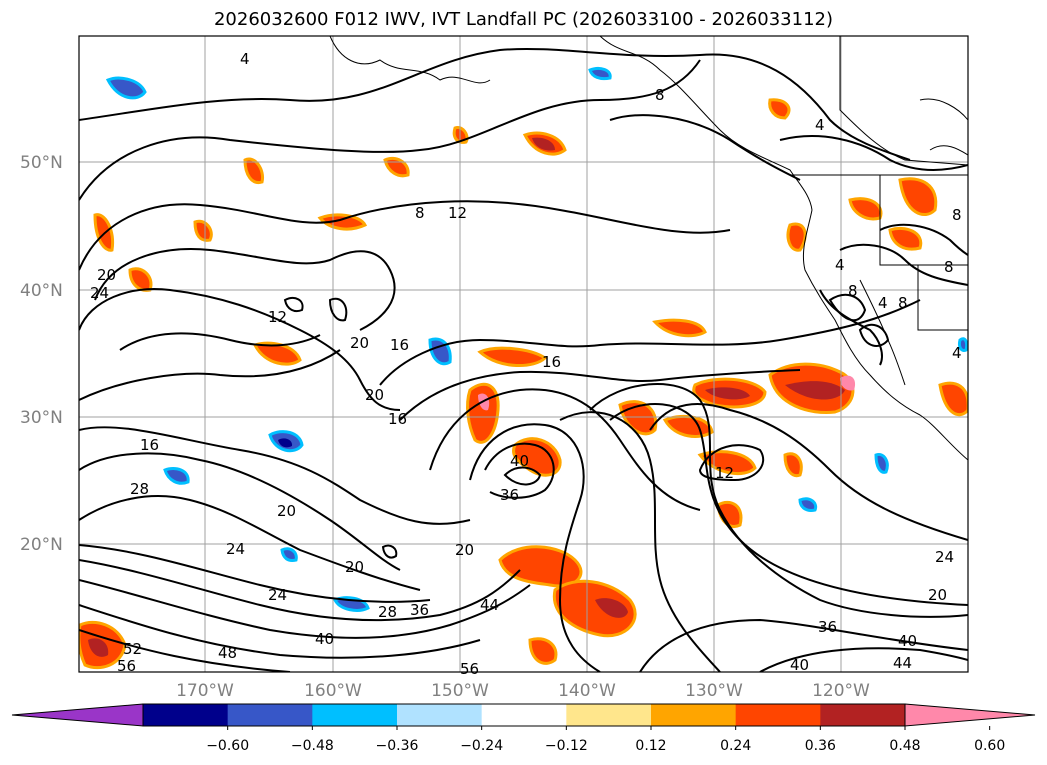  What do you see at coordinates (132, 649) in the screenshot?
I see `contour-label-52: 52` at bounding box center [132, 649].